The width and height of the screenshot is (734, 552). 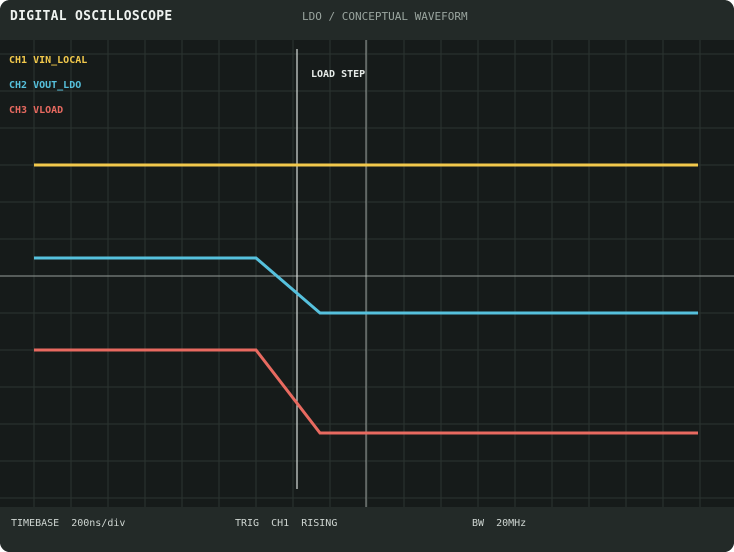 What do you see at coordinates (48, 60) in the screenshot?
I see `legend-ch1: CH1 VIN_LOCAL` at bounding box center [48, 60].